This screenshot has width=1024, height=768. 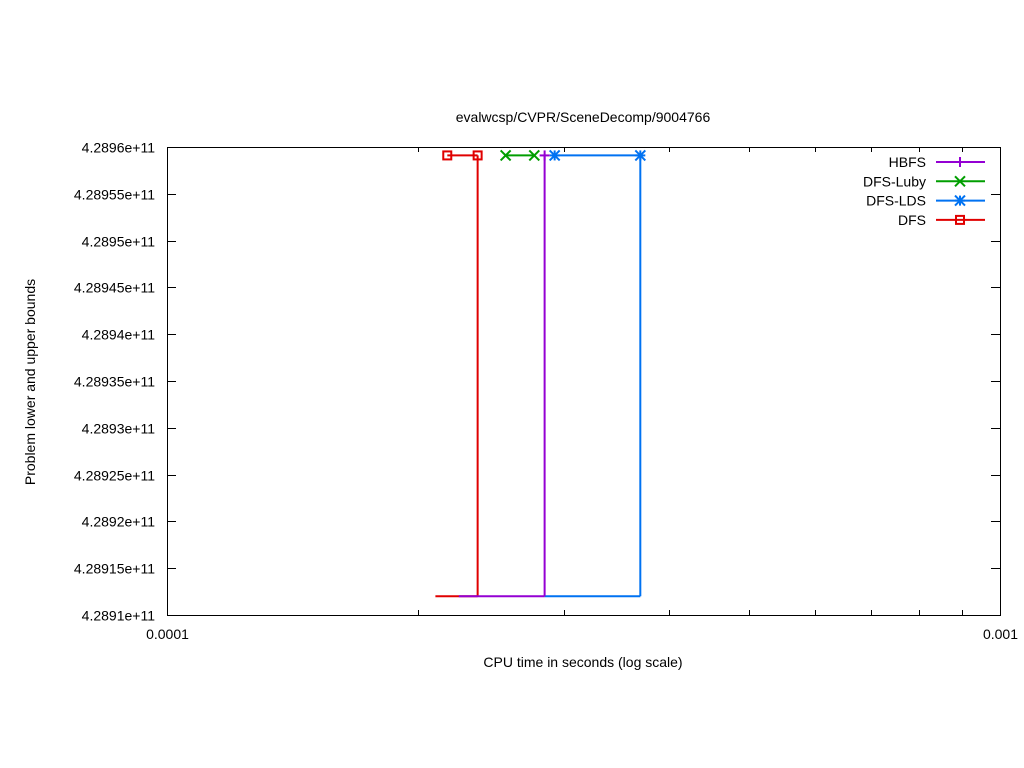 I want to click on legend-item-dfs: DFS, so click(x=941, y=220).